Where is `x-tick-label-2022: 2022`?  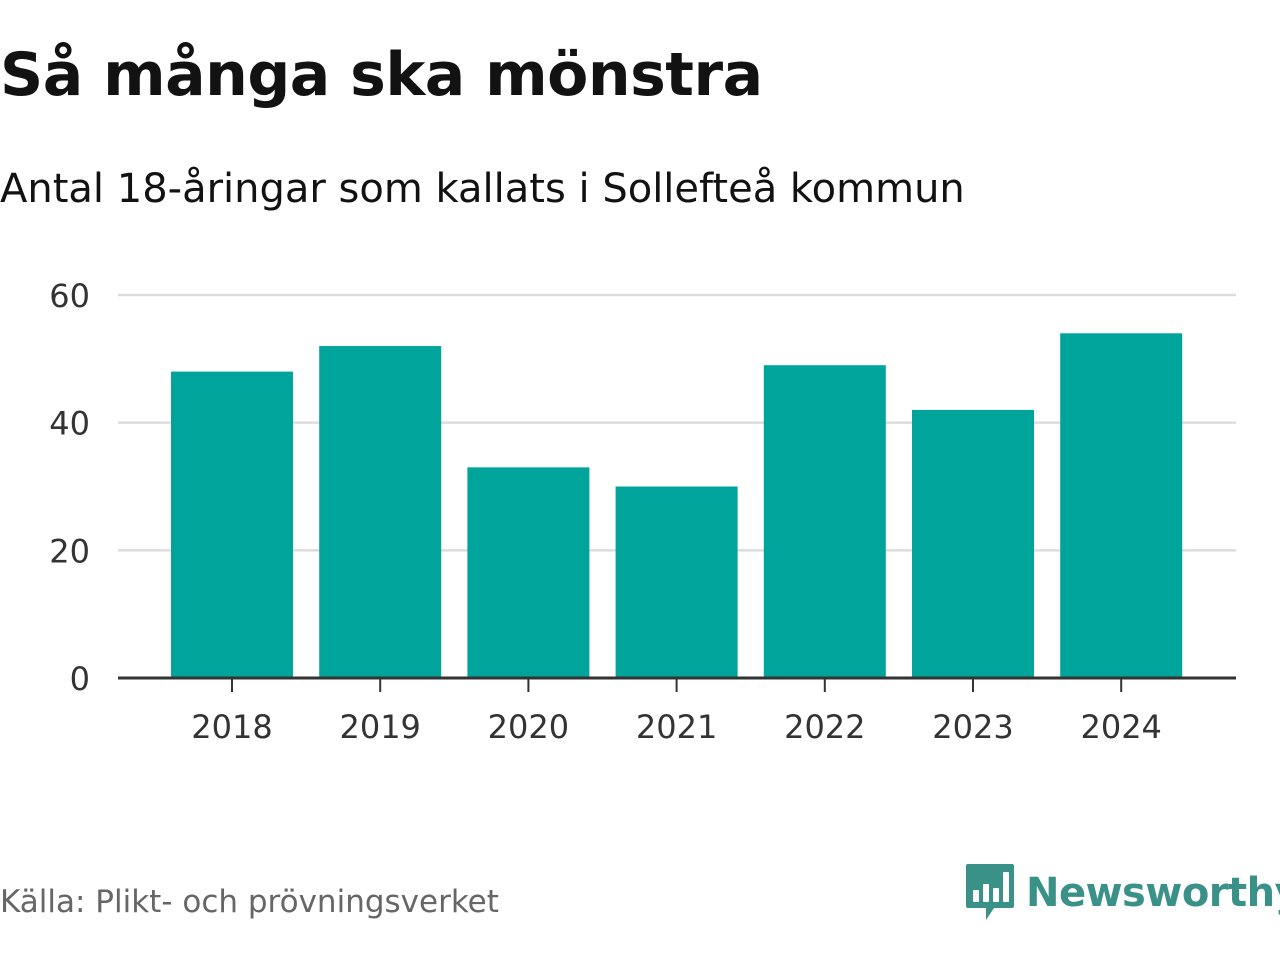 x-tick-label-2022: 2022 is located at coordinates (824, 727).